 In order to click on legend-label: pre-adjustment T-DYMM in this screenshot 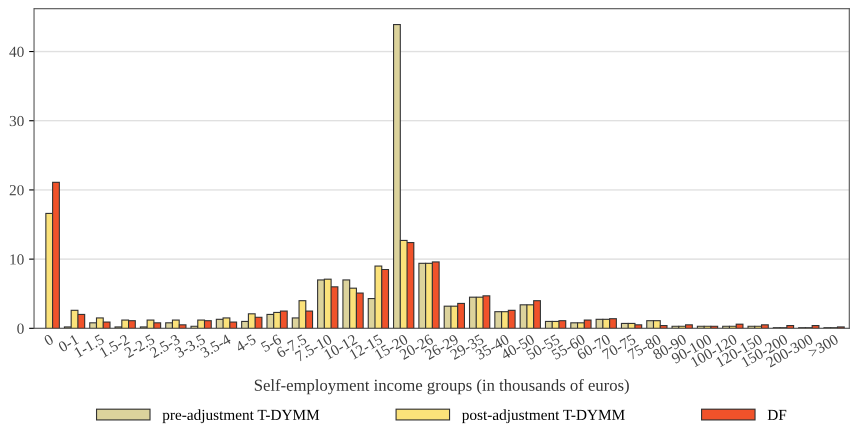, I will do `click(241, 416)`.